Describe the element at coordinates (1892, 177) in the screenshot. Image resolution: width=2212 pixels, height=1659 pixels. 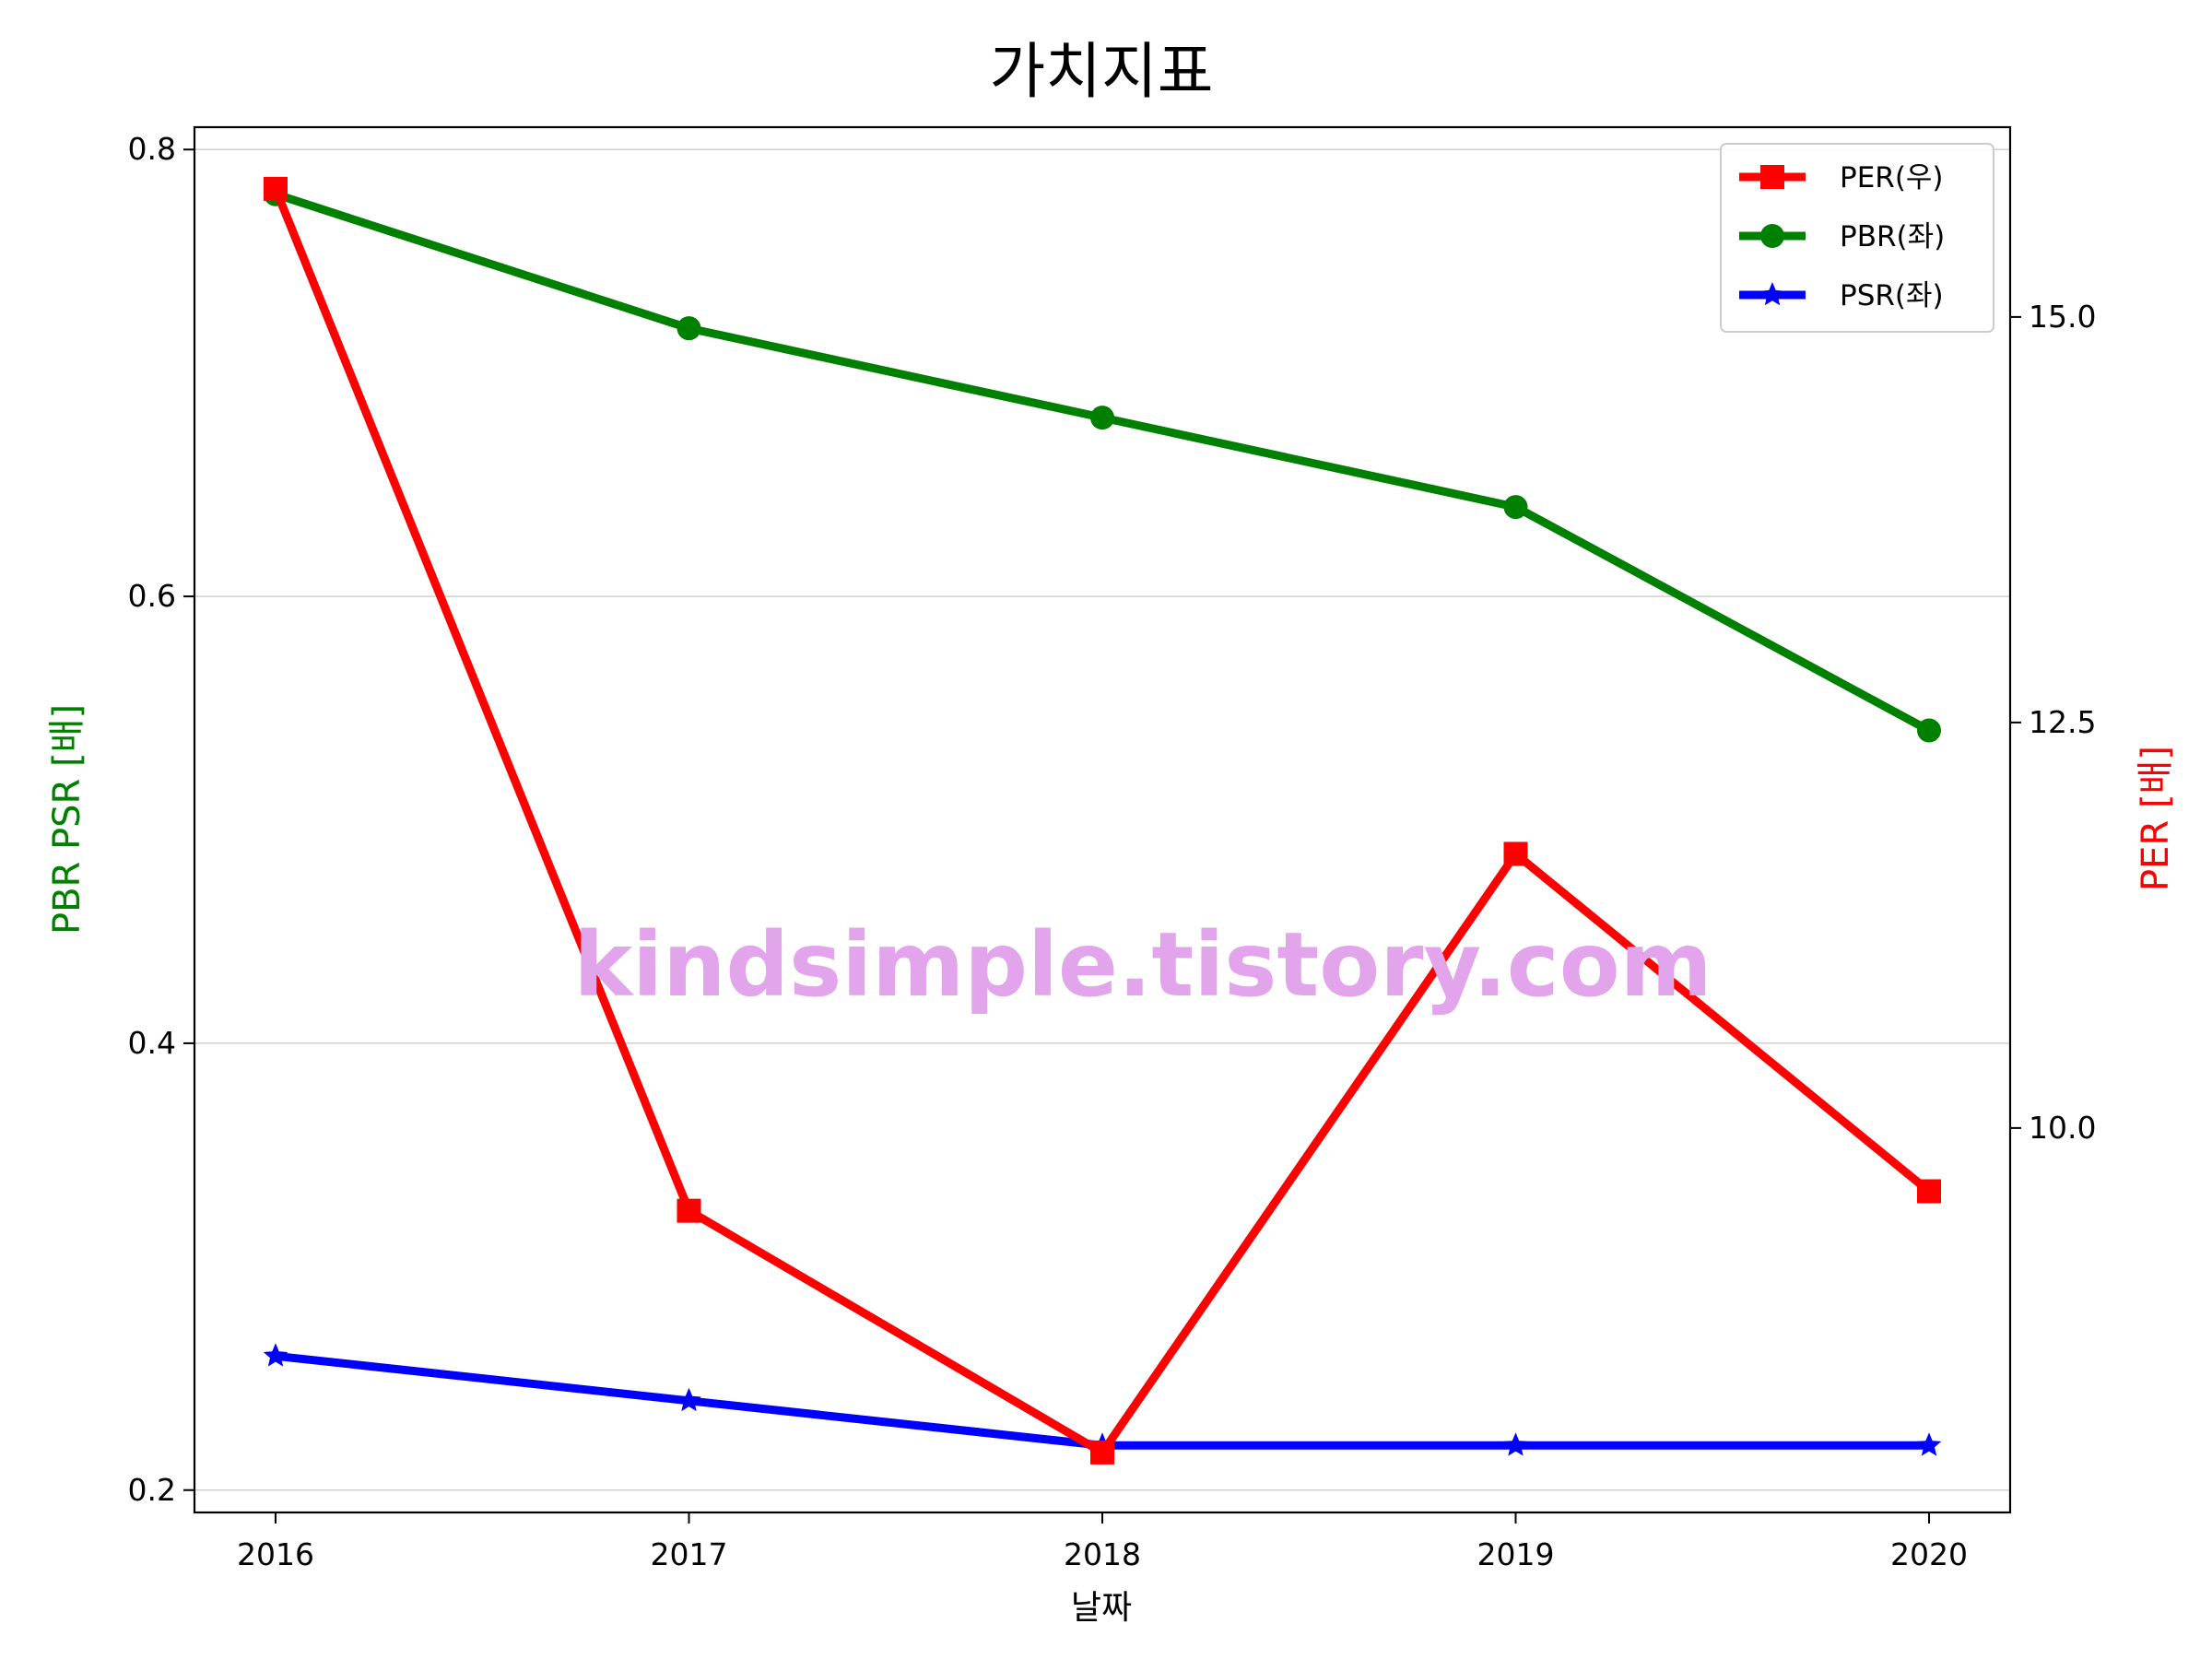
I see `legend-label-per: PER(우)` at that location.